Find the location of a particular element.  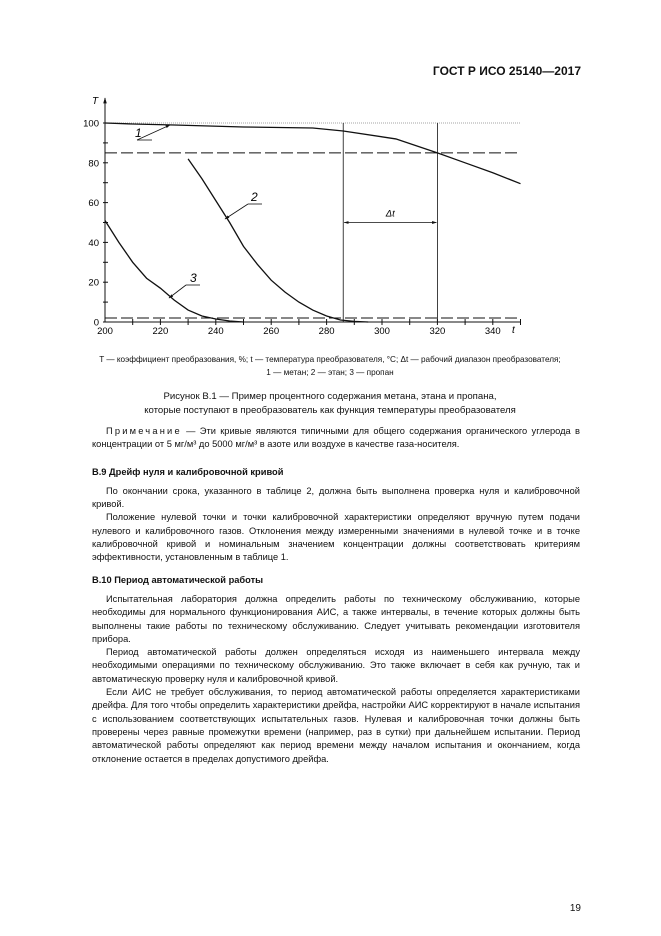

x-tick-label: 200 is located at coordinates (105, 331).